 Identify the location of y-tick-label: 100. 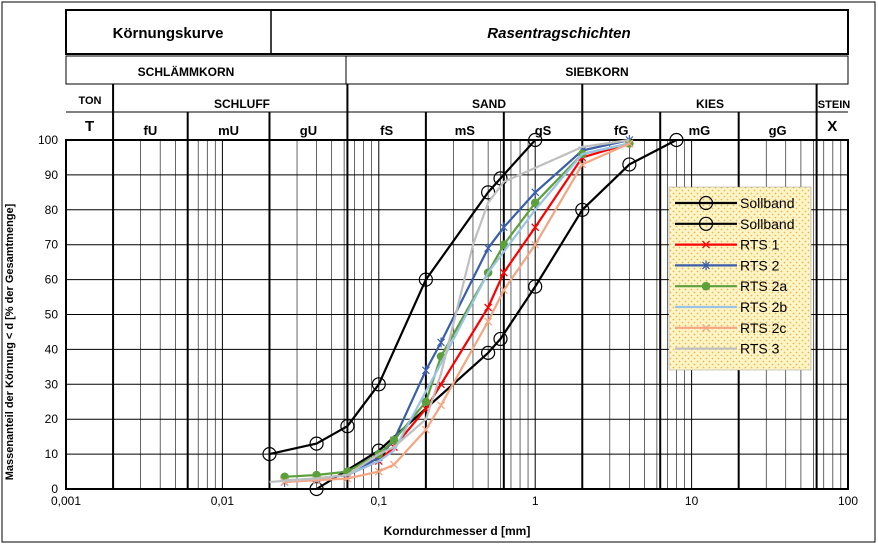
(48, 140).